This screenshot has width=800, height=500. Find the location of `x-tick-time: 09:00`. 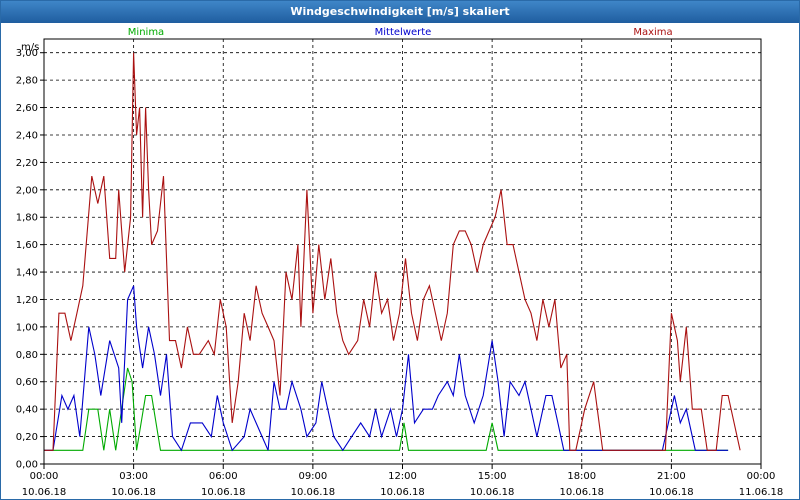

x-tick-time: 09:00 is located at coordinates (312, 476).